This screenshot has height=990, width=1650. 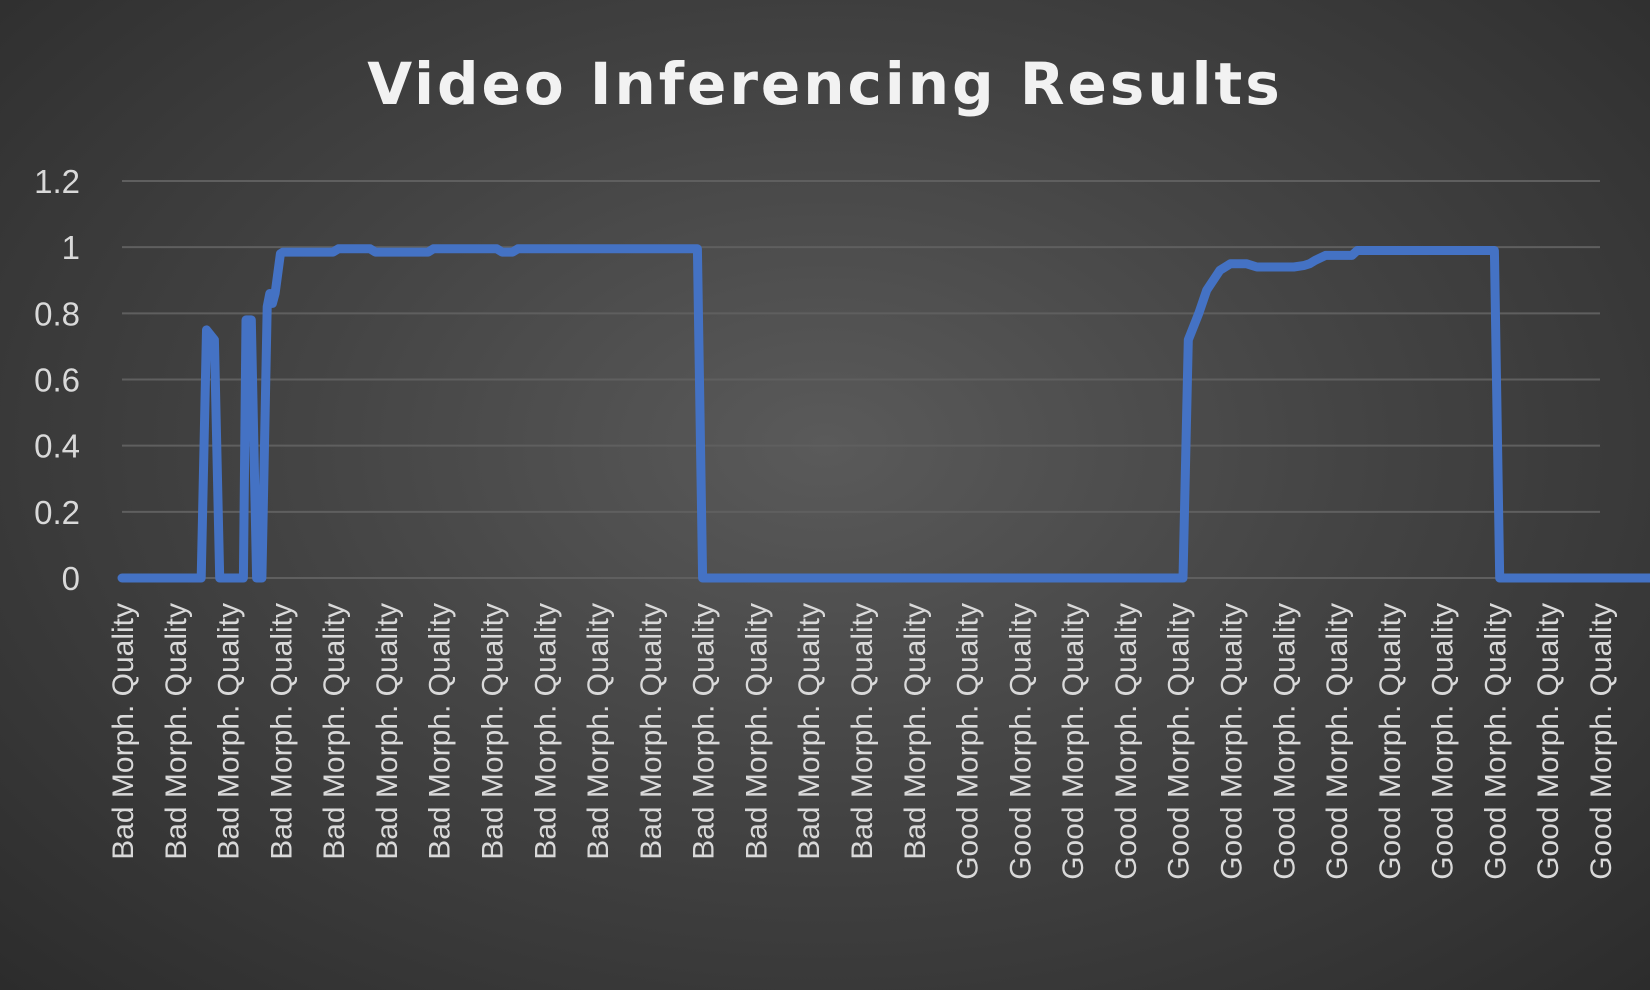 I want to click on y-tick-label: 0.8, so click(x=57, y=313).